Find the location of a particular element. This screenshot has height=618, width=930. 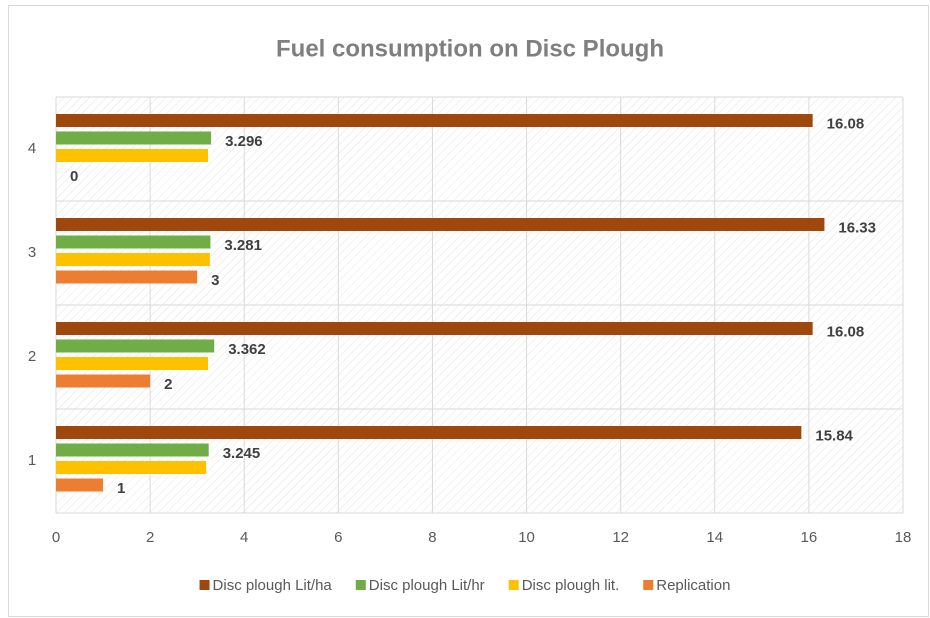

x-tick-label: 14 is located at coordinates (714, 537).